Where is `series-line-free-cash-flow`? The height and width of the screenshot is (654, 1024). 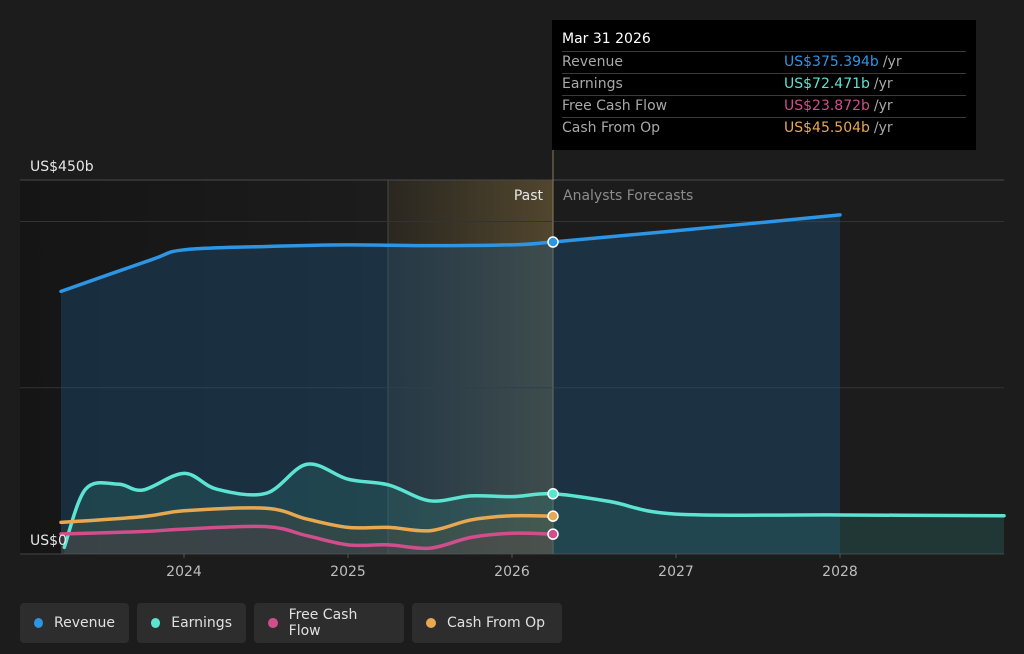
series-line-free-cash-flow is located at coordinates (307, 537).